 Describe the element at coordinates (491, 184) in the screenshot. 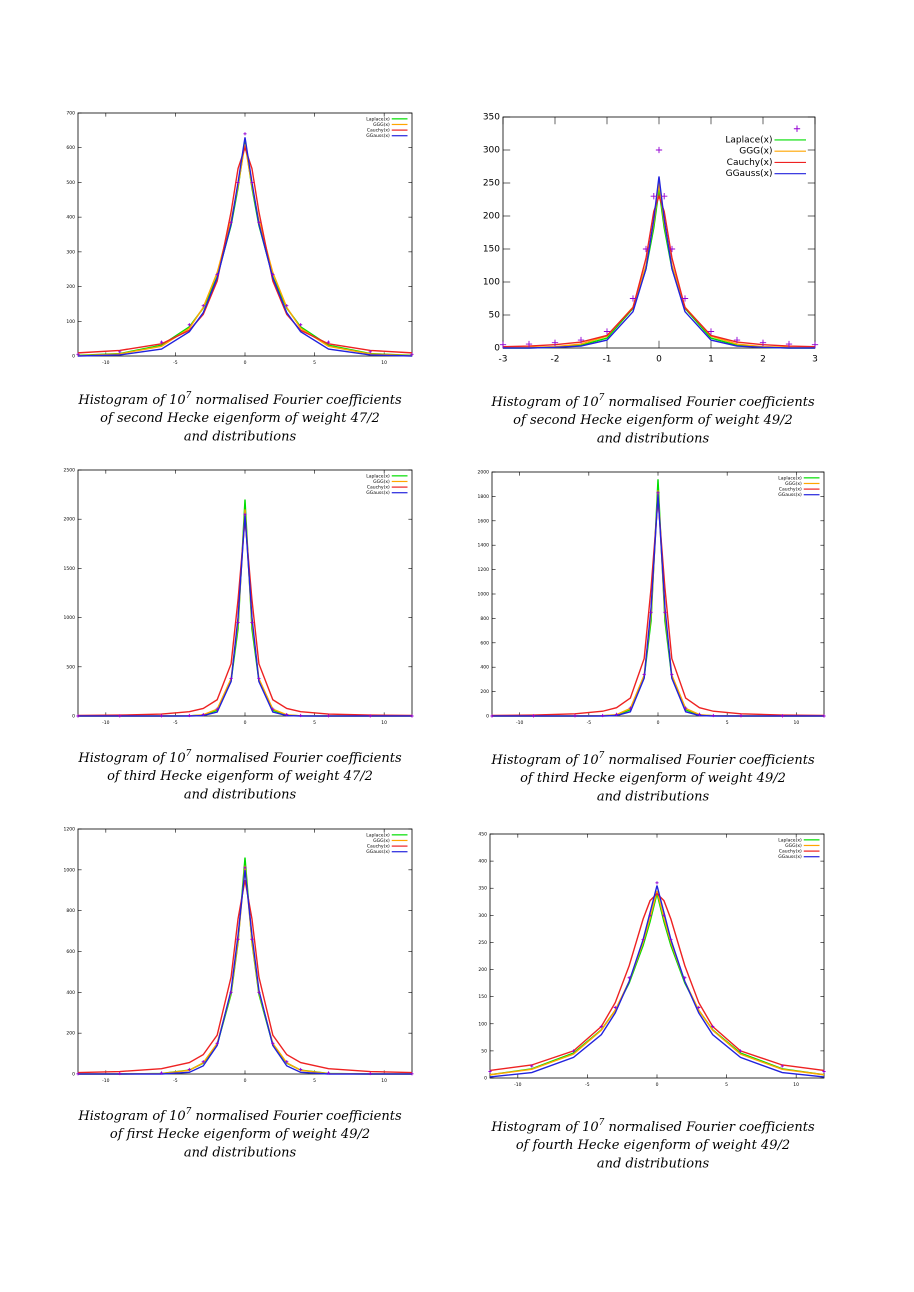

I see `y-tick-label: 250` at that location.